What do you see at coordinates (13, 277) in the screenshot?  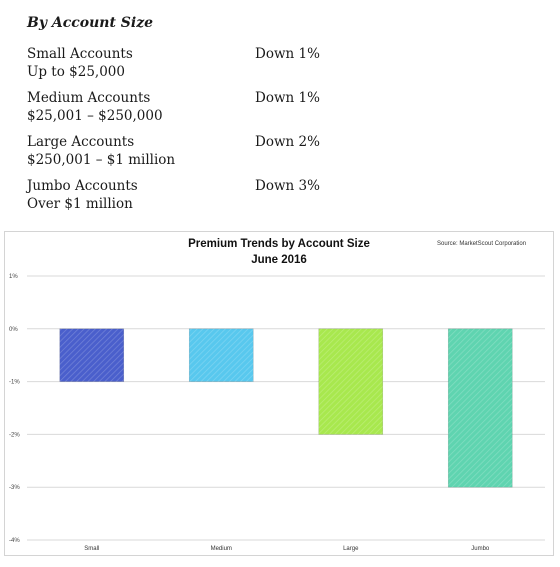 I see `y-tick-label: 1%` at bounding box center [13, 277].